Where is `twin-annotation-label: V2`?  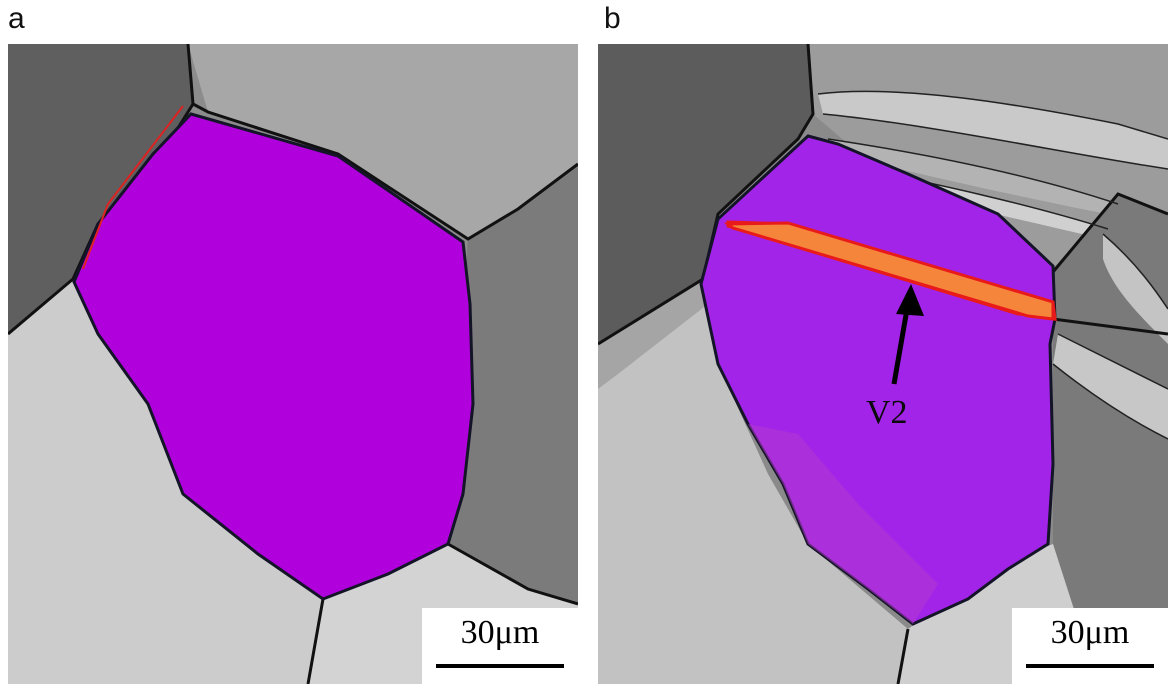
twin-annotation-label: V2 is located at coordinates (887, 412).